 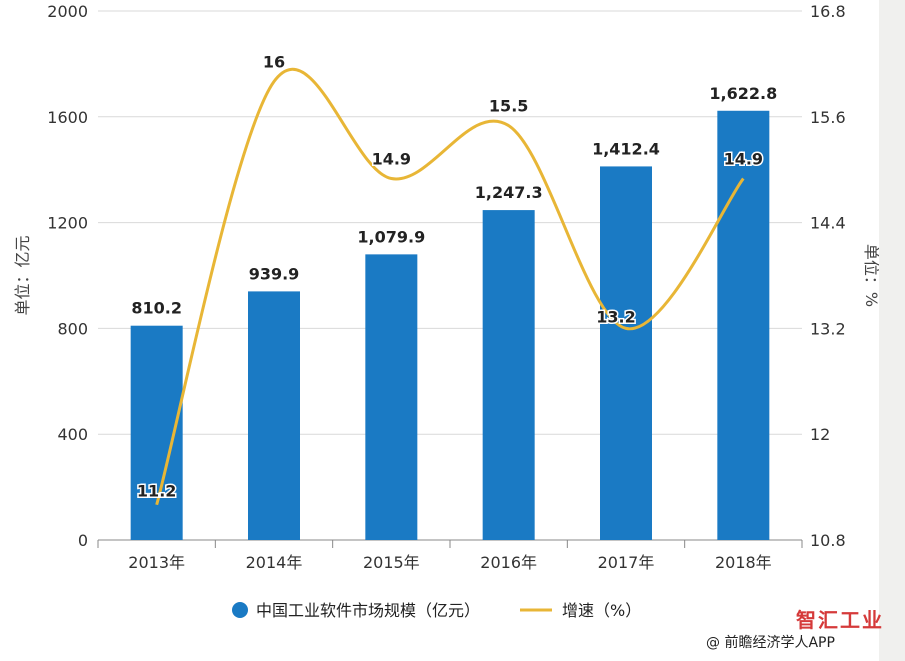 What do you see at coordinates (240, 610) in the screenshot?
I see `legend-bar-swatch` at bounding box center [240, 610].